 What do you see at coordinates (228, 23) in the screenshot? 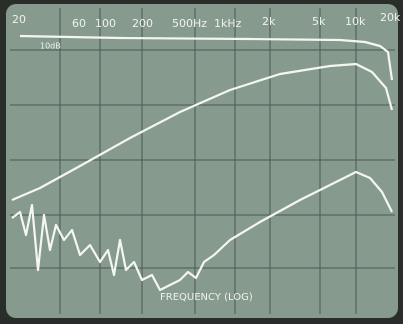
I see `freq-label: 1kHz` at bounding box center [228, 23].